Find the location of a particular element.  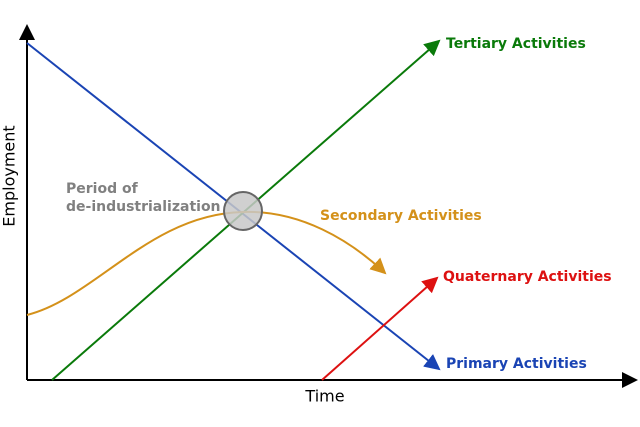

line-label: Secondary Activities is located at coordinates (401, 216).